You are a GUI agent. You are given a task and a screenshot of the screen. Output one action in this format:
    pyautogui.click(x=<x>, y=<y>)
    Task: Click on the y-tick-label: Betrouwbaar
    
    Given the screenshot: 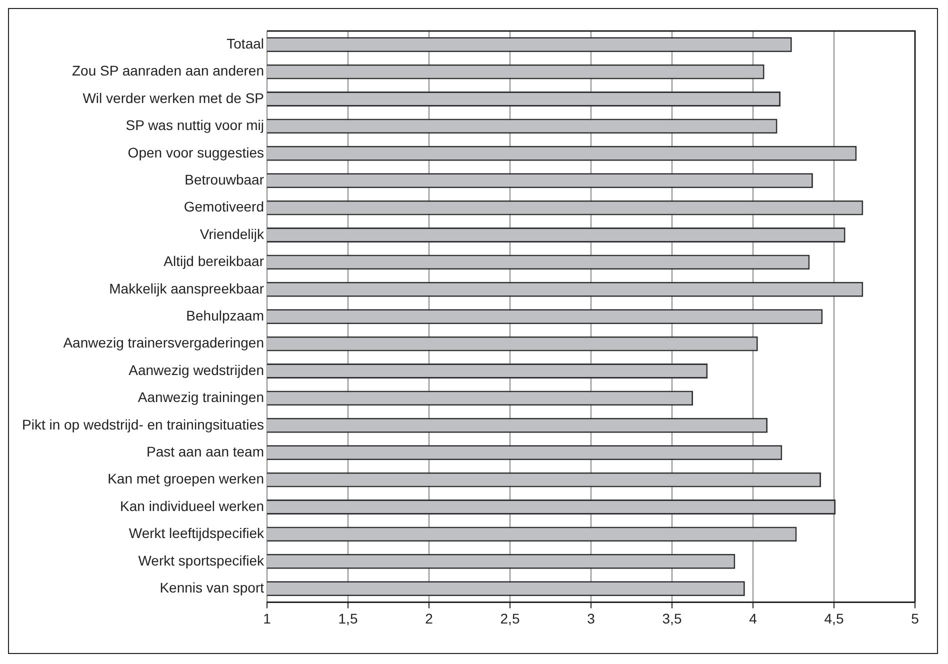 What is the action you would take?
    pyautogui.click(x=224, y=179)
    